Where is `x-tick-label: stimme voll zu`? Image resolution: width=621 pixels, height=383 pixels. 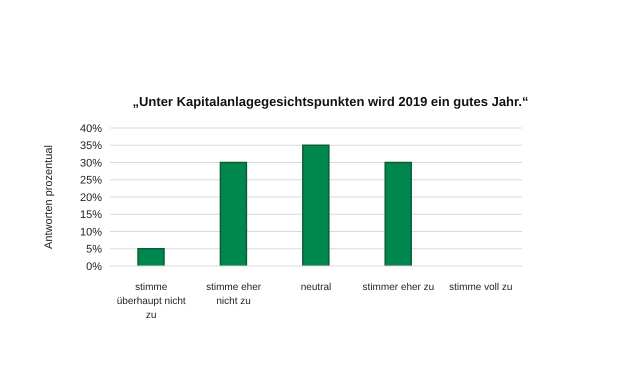
x-tick-label: stimme voll zu is located at coordinates (480, 287).